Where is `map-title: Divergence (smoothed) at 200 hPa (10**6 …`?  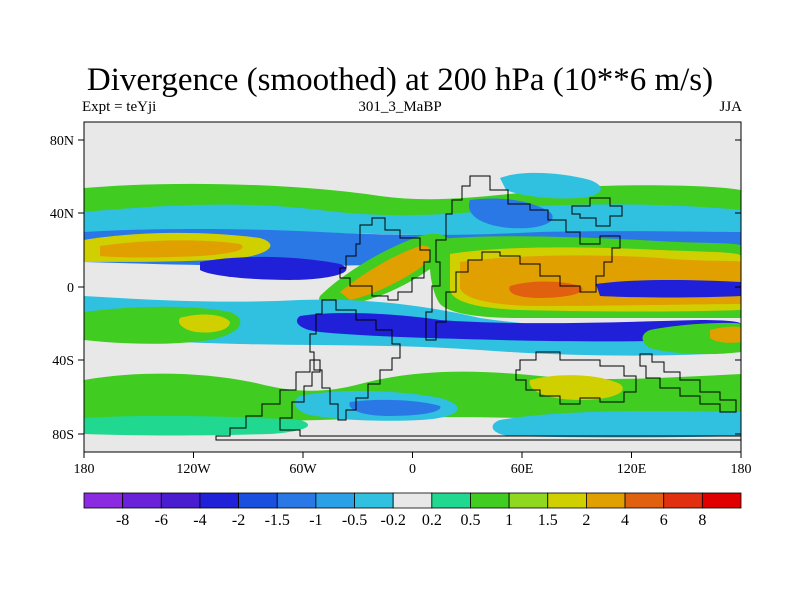
map-title: Divergence (smoothed) at 200 hPa (10**6 … is located at coordinates (400, 80).